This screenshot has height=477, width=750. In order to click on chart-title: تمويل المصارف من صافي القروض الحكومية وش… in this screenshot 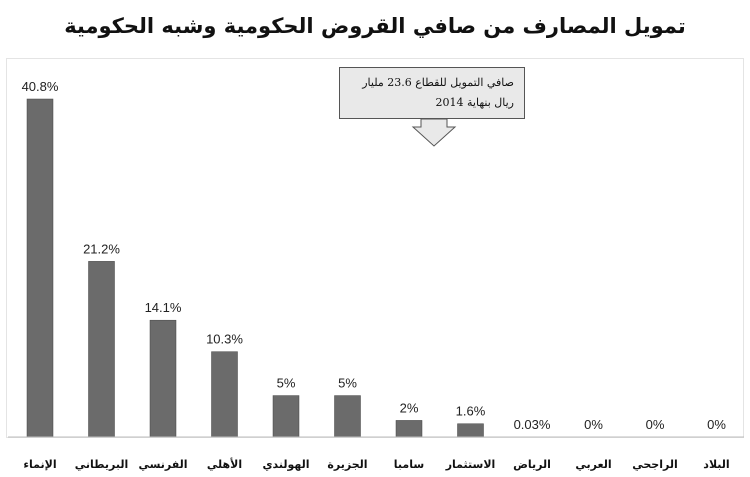, I will do `click(375, 26)`.